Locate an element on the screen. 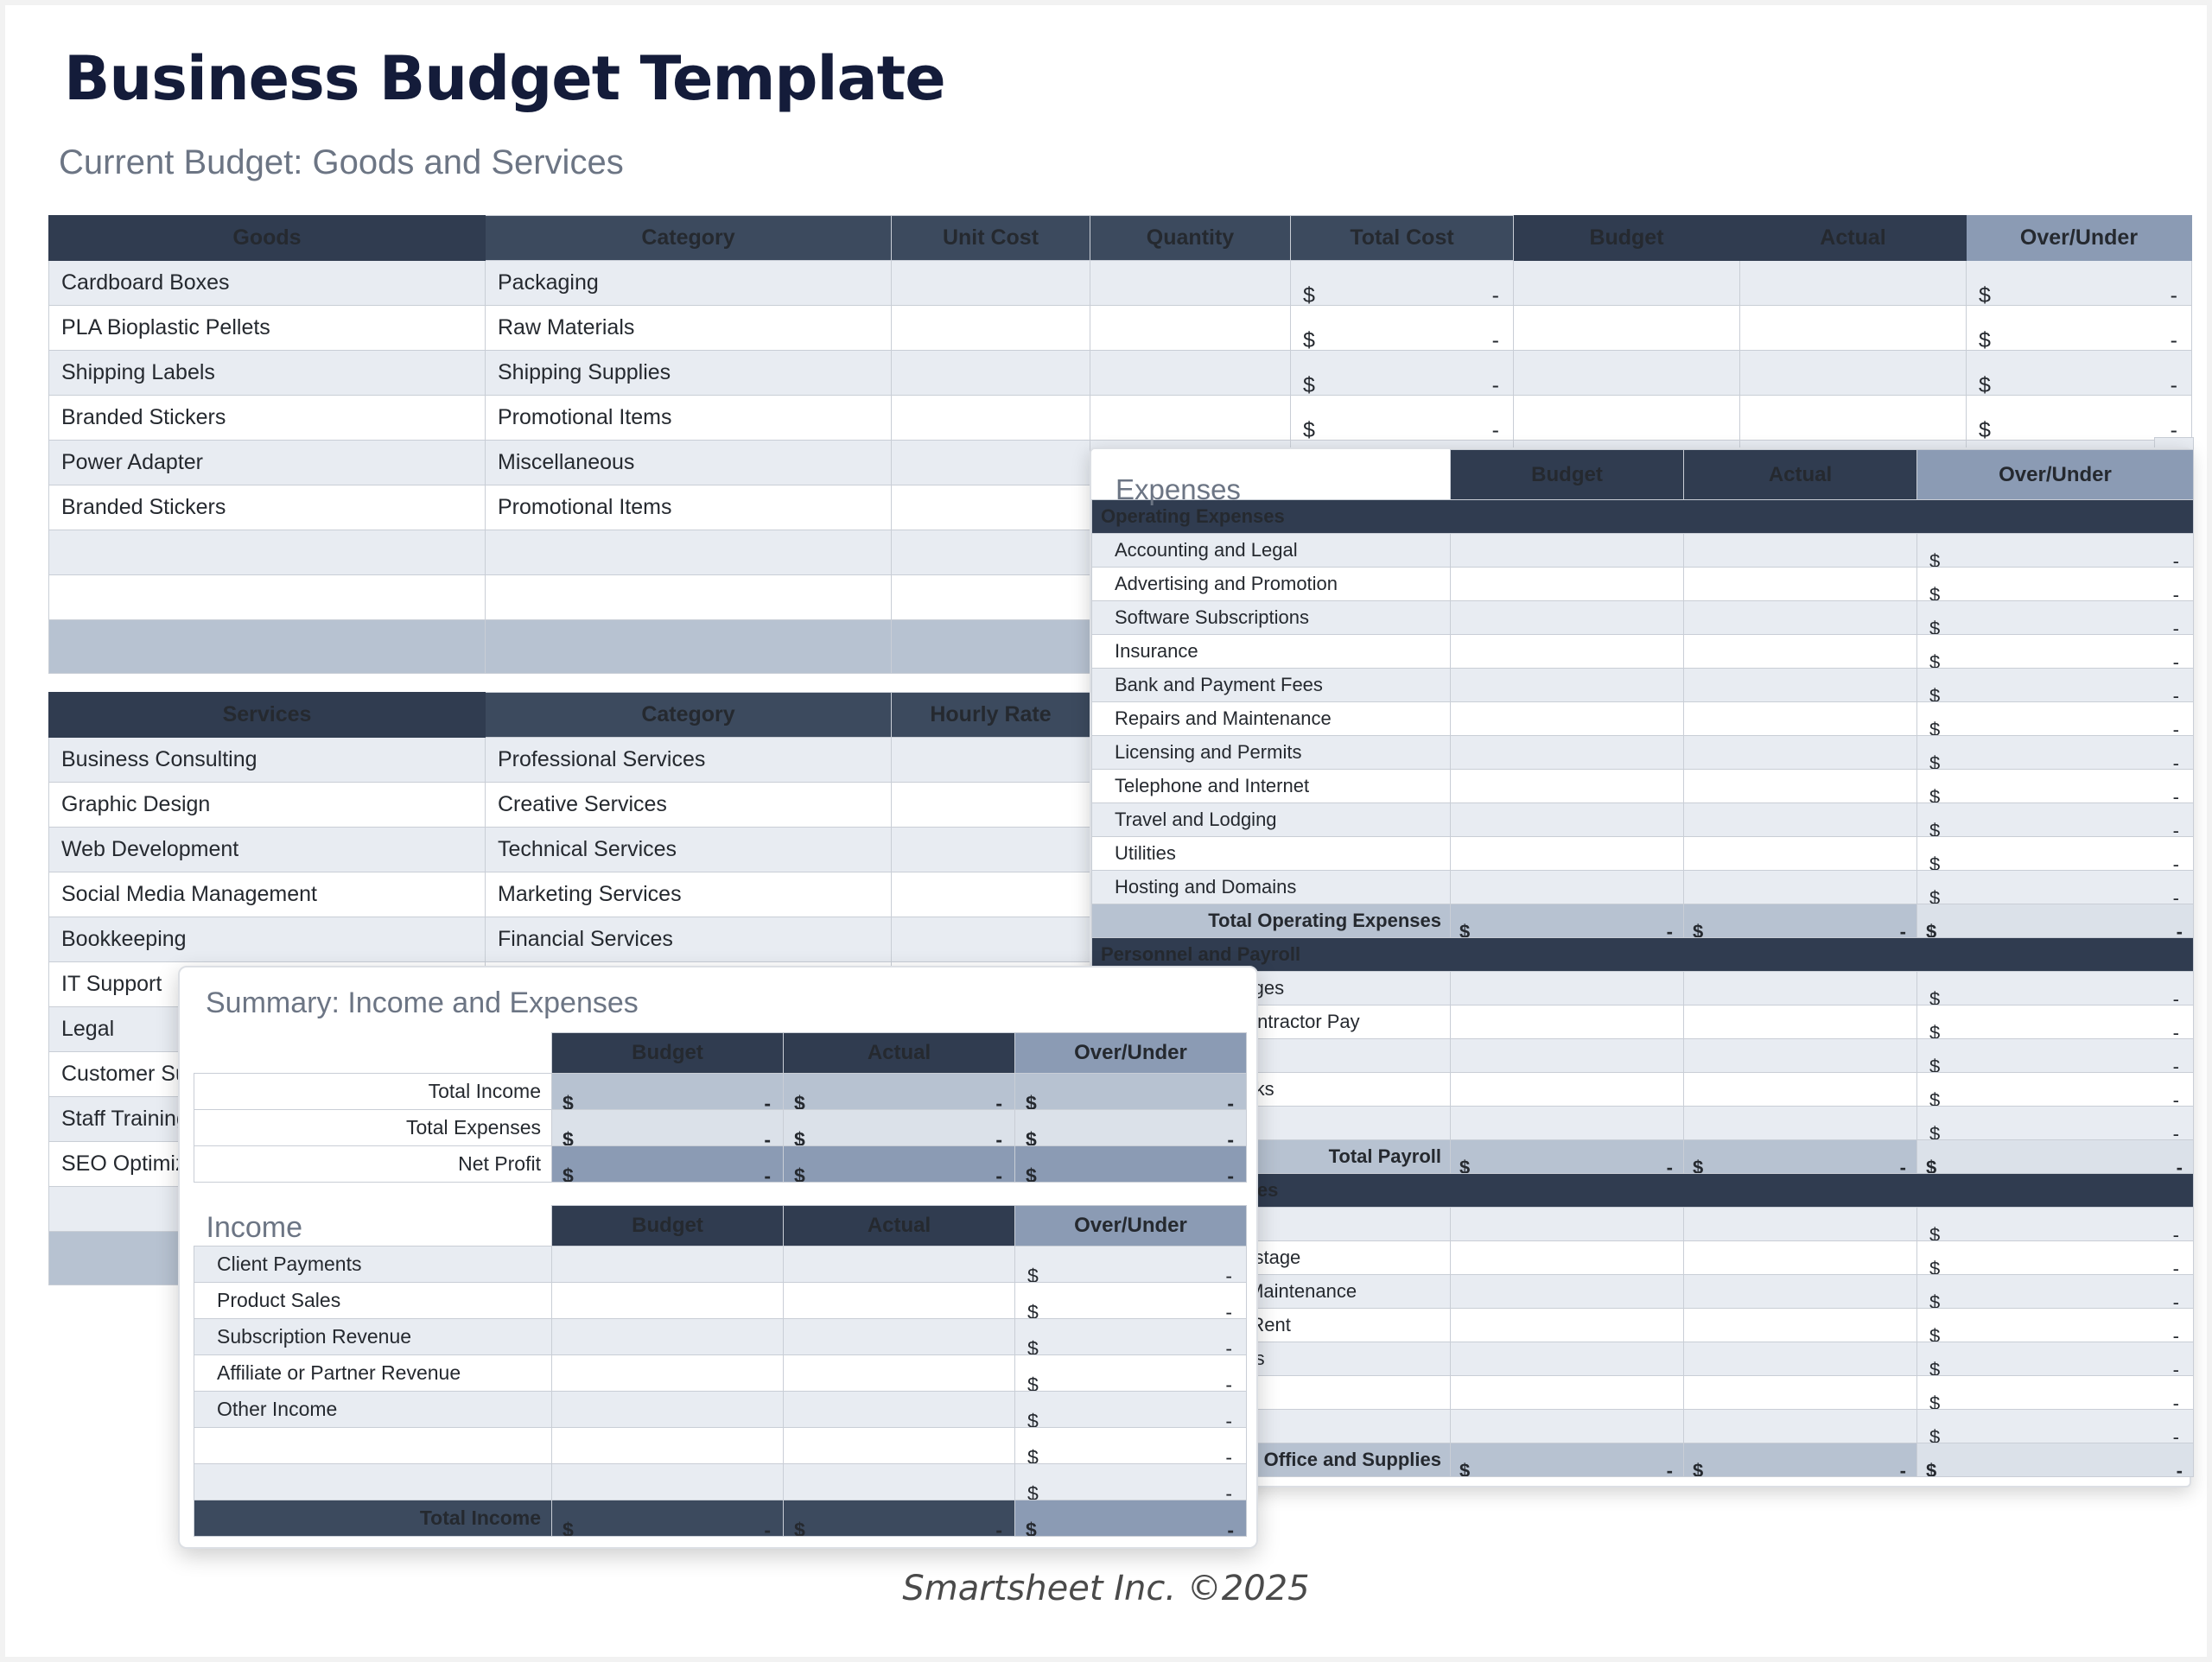 This screenshot has height=1662, width=2212. expenses-item-row: Telephone and Internet $ - is located at coordinates (1642, 786).